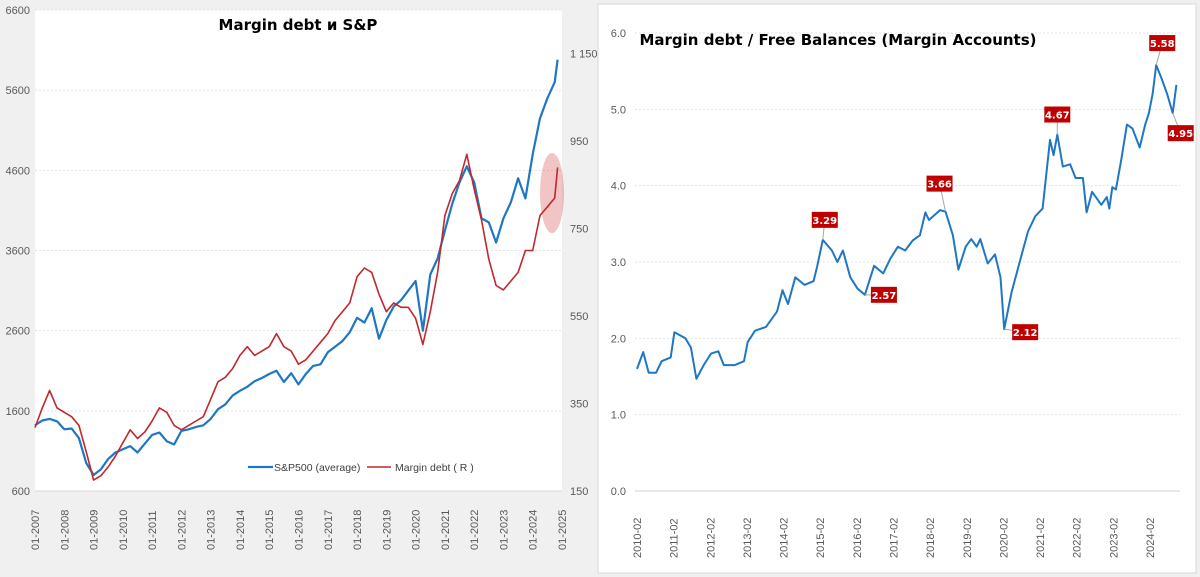 The height and width of the screenshot is (577, 1200). Describe the element at coordinates (124, 530) in the screenshot. I see `x-tick-label: 01-2010` at that location.